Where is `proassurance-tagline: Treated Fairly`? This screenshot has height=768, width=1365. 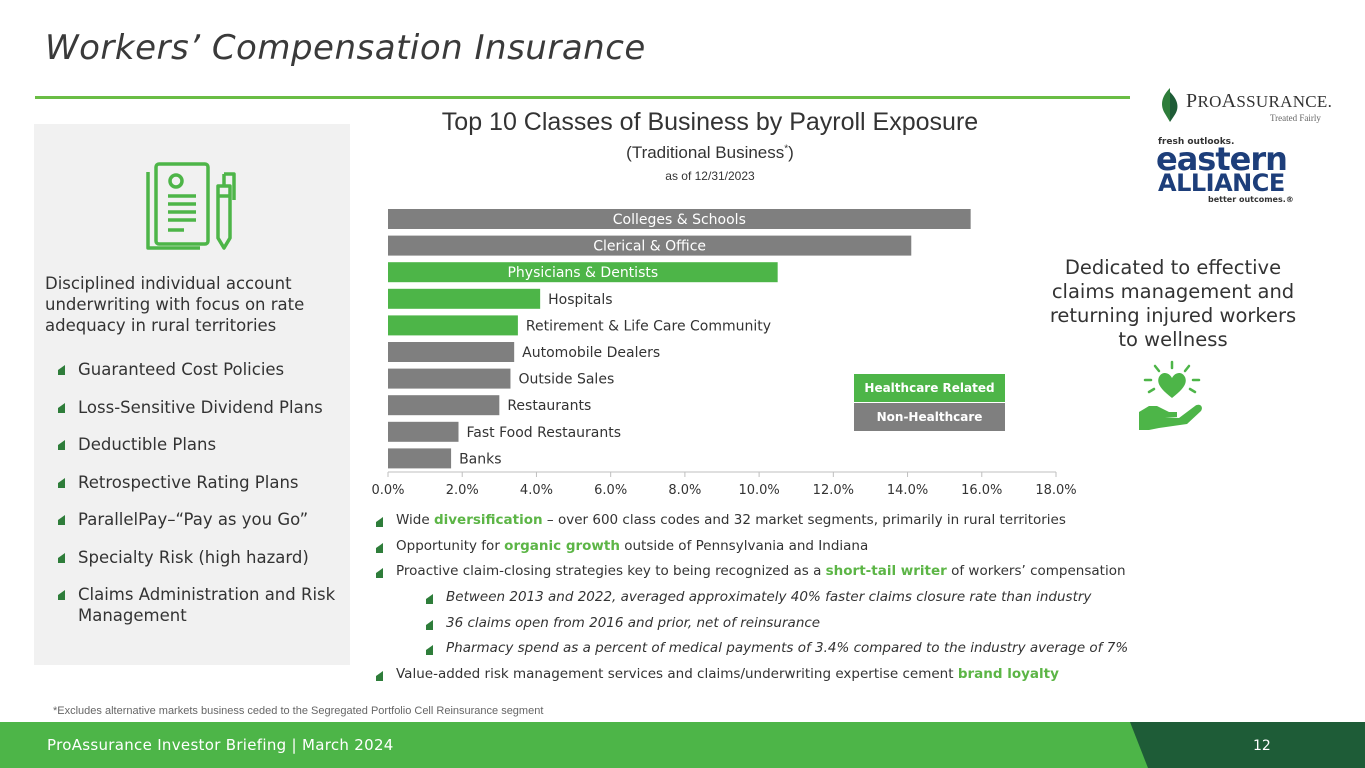
proassurance-tagline: Treated Fairly is located at coordinates (1295, 118).